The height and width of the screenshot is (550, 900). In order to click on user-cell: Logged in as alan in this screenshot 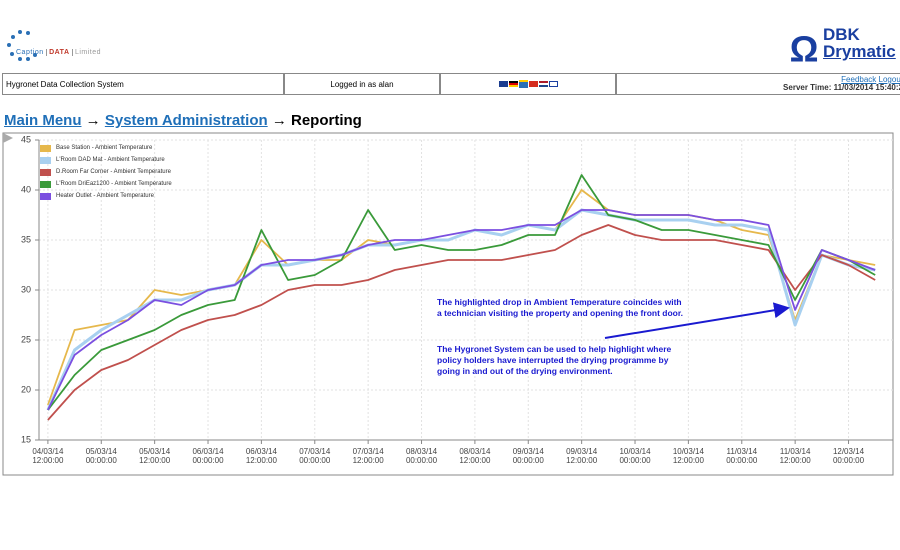, I will do `click(362, 84)`.